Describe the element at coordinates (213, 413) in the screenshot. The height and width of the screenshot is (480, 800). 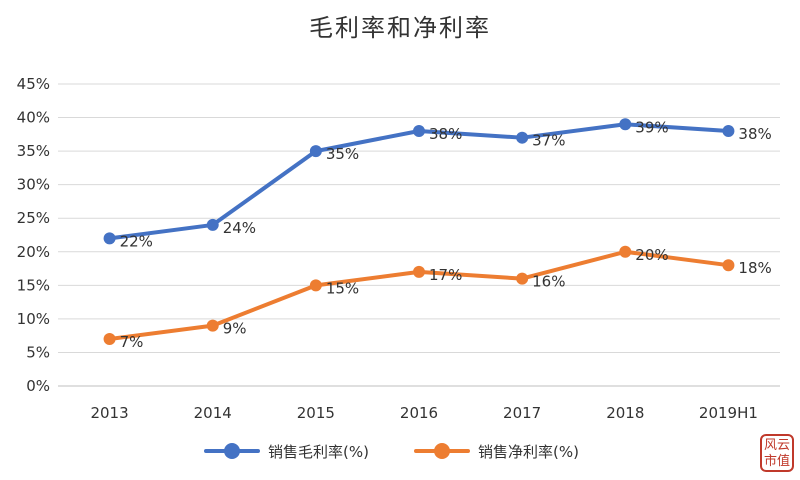
I see `x-tick-label: 2014` at that location.